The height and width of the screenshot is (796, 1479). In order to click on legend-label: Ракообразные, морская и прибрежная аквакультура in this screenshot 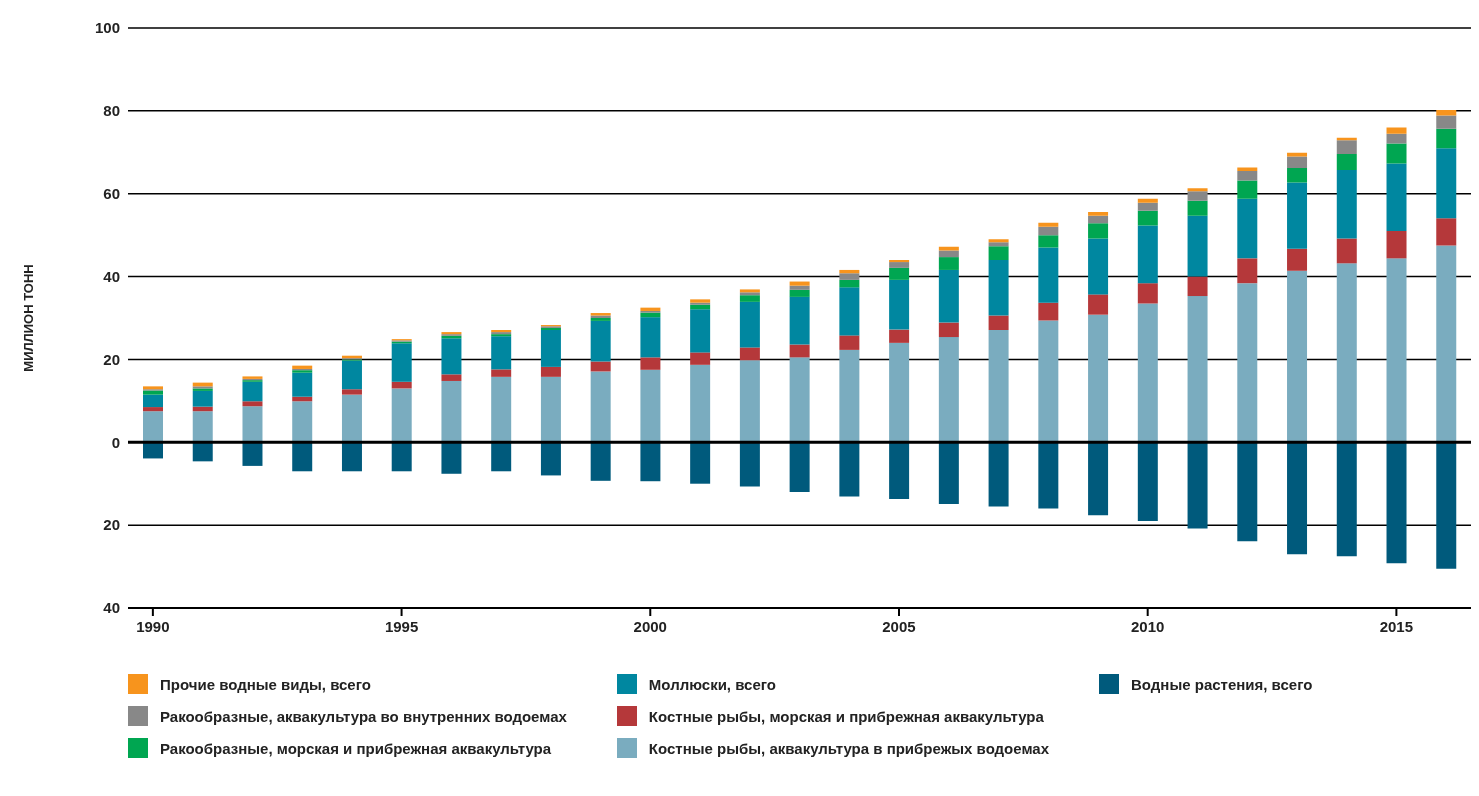, I will do `click(356, 748)`.